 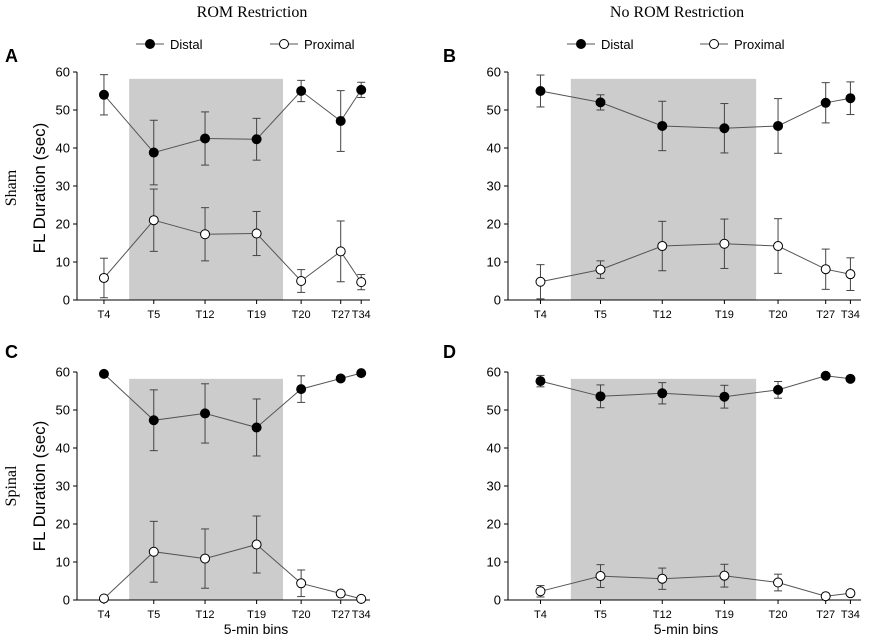 I want to click on x-tick-label: T5, so click(x=153, y=315).